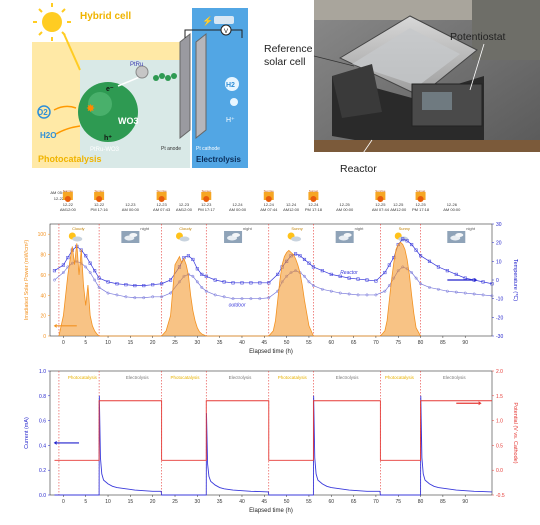 Image resolution: width=540 pixels, height=525 pixels. I want to click on x-tick-label: 75, so click(398, 343).